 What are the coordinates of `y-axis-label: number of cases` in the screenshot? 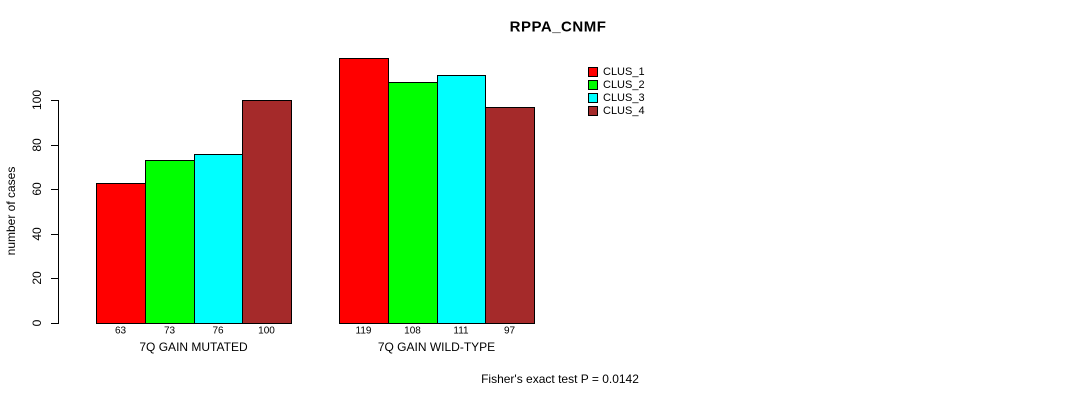 It's located at (11, 211).